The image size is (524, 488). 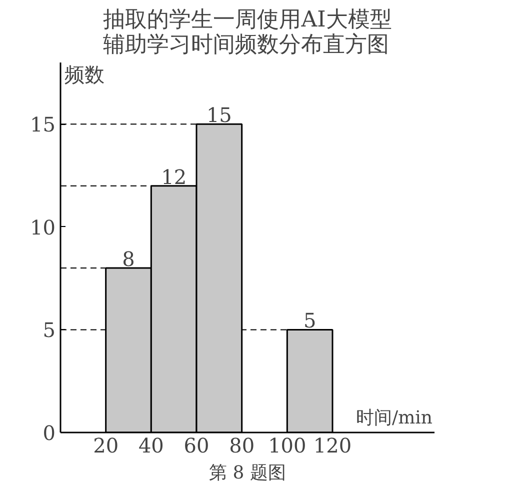 I want to click on x-tick-label: 80, so click(x=242, y=446).